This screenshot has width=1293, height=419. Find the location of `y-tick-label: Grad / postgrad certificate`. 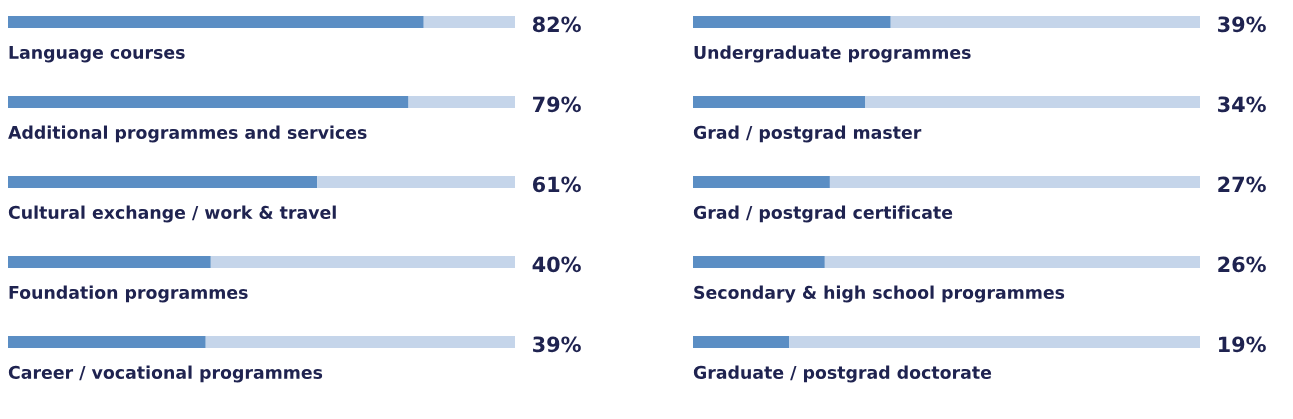

y-tick-label: Grad / postgrad certificate is located at coordinates (823, 214).